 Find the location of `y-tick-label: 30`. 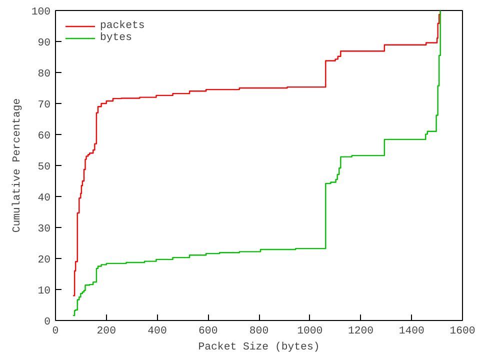

y-tick-label: 30 is located at coordinates (44, 230).